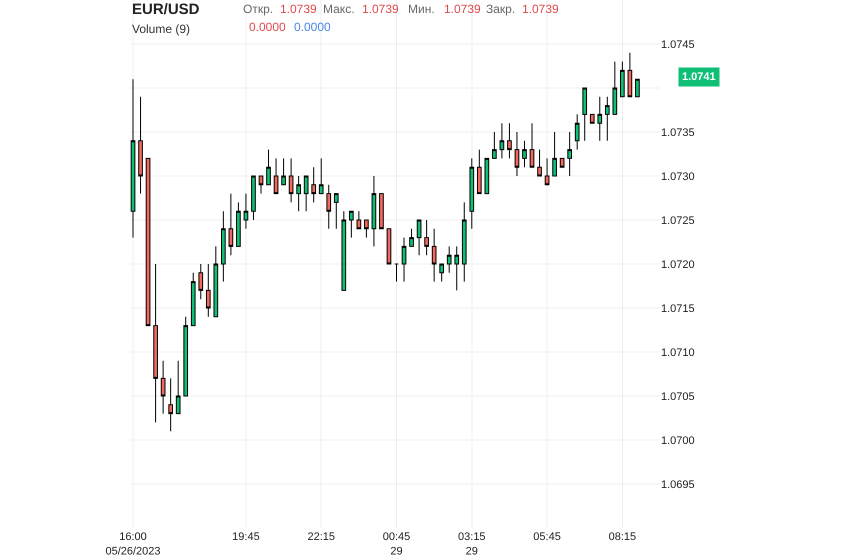 The width and height of the screenshot is (843, 558). What do you see at coordinates (678, 396) in the screenshot?
I see `y-tick-label: 1.0705` at bounding box center [678, 396].